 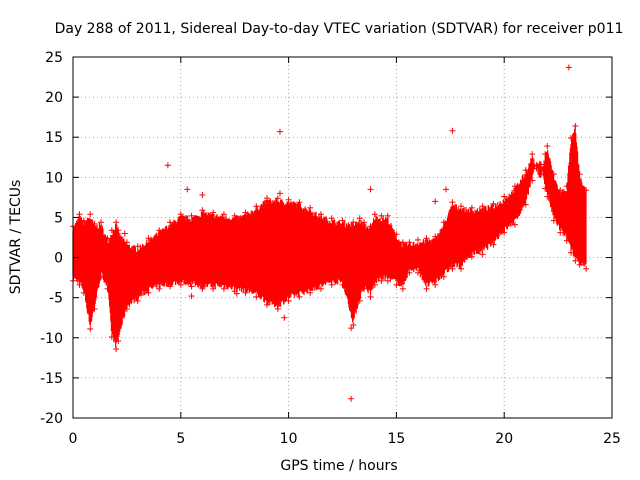 What do you see at coordinates (338, 466) in the screenshot?
I see `x-axis-label: GPS time / hours` at bounding box center [338, 466].